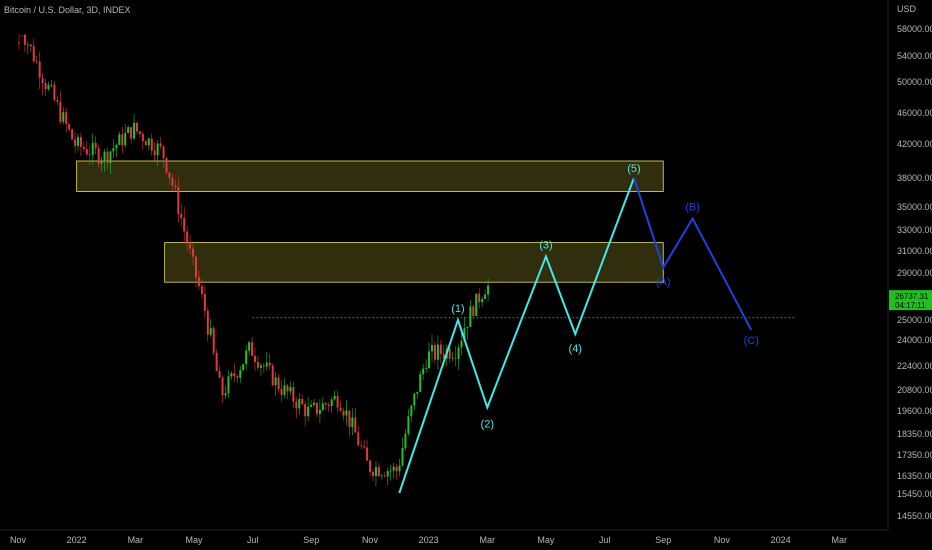 This screenshot has height=550, width=932. Describe the element at coordinates (912, 296) in the screenshot. I see `current-price-label: 26737.31` at that location.